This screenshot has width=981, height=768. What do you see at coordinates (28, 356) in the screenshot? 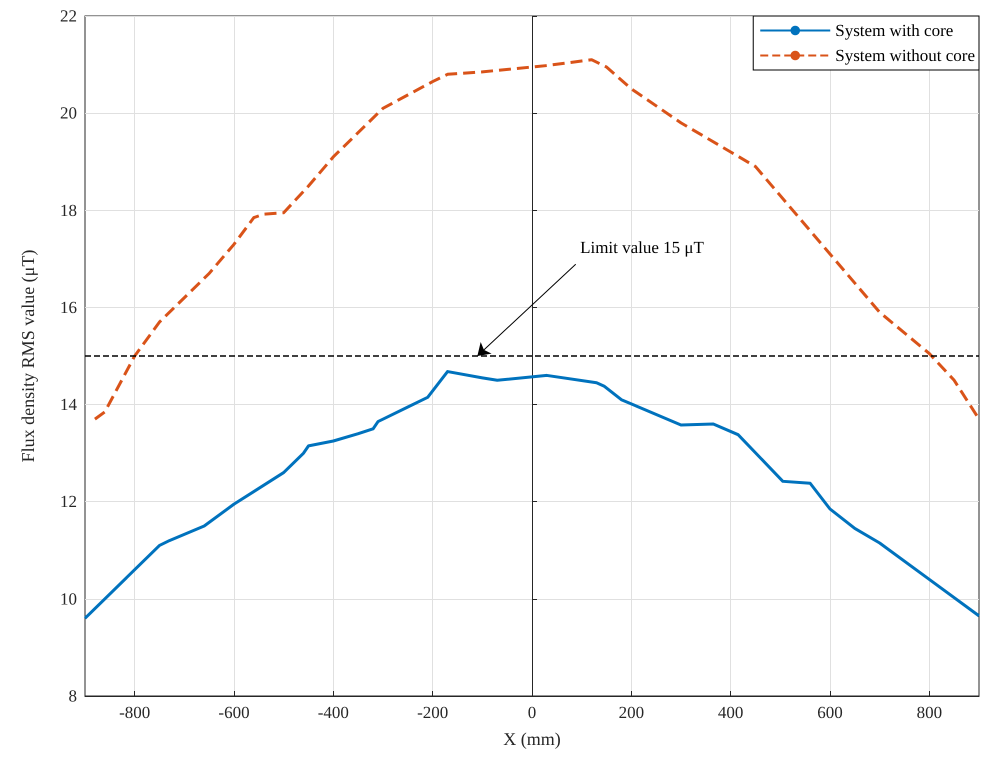
I see `y-axis-title: Flux density RMS value (μT)` at bounding box center [28, 356].